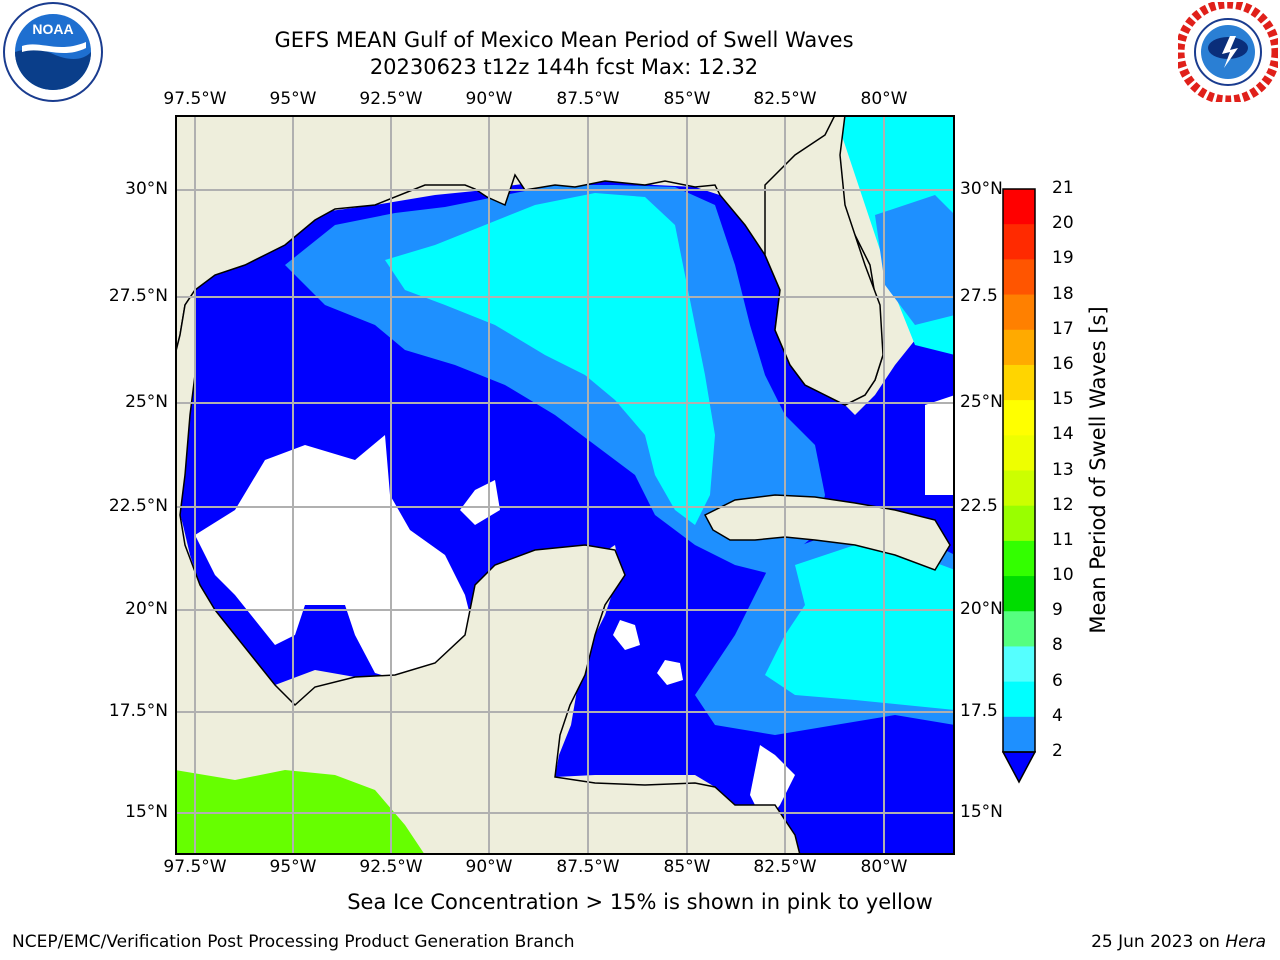 Image resolution: width=1280 pixels, height=960 pixels. I want to click on footer-host: Hera, so click(1245, 942).